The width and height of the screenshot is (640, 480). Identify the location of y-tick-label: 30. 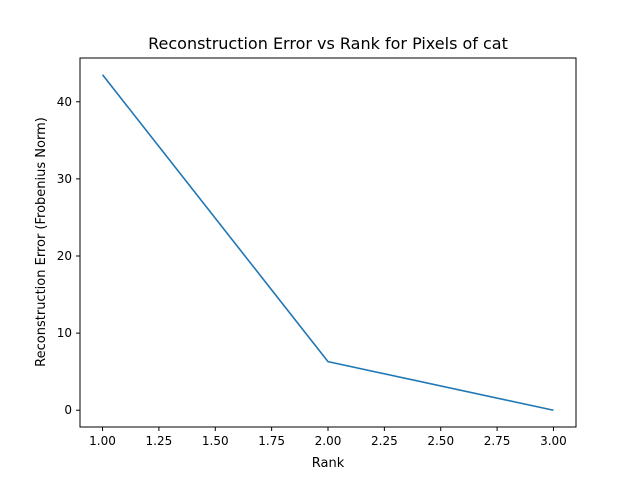
(64, 179).